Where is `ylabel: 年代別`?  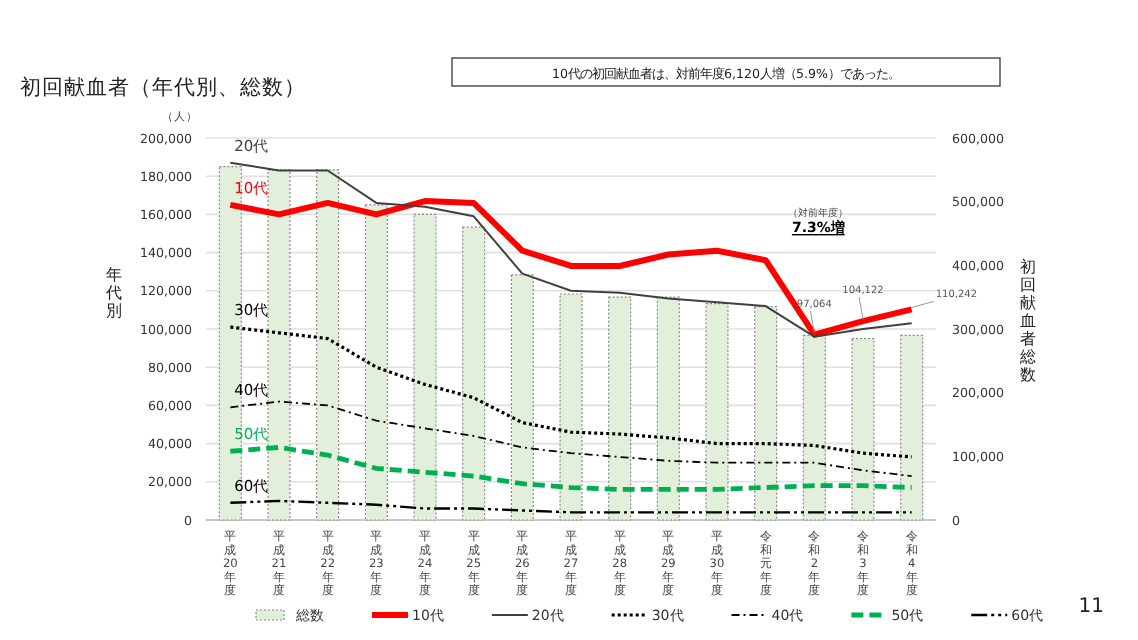
ylabel: 年代別 is located at coordinates (114, 293).